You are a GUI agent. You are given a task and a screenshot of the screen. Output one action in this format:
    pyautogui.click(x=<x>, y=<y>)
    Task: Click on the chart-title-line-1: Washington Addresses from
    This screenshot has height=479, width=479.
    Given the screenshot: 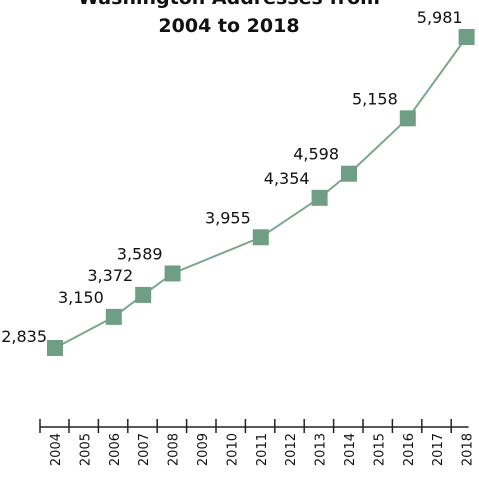 What is the action you would take?
    pyautogui.click(x=229, y=4)
    